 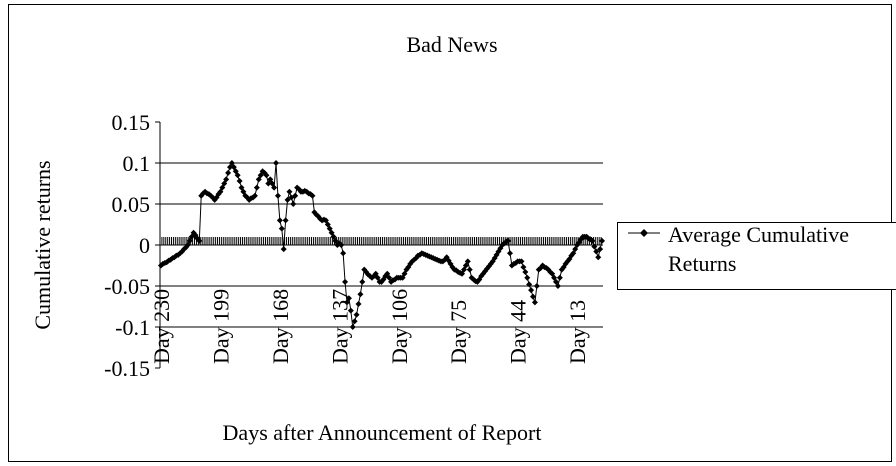 I want to click on x-tick-label: Day 13, so click(x=577, y=332).